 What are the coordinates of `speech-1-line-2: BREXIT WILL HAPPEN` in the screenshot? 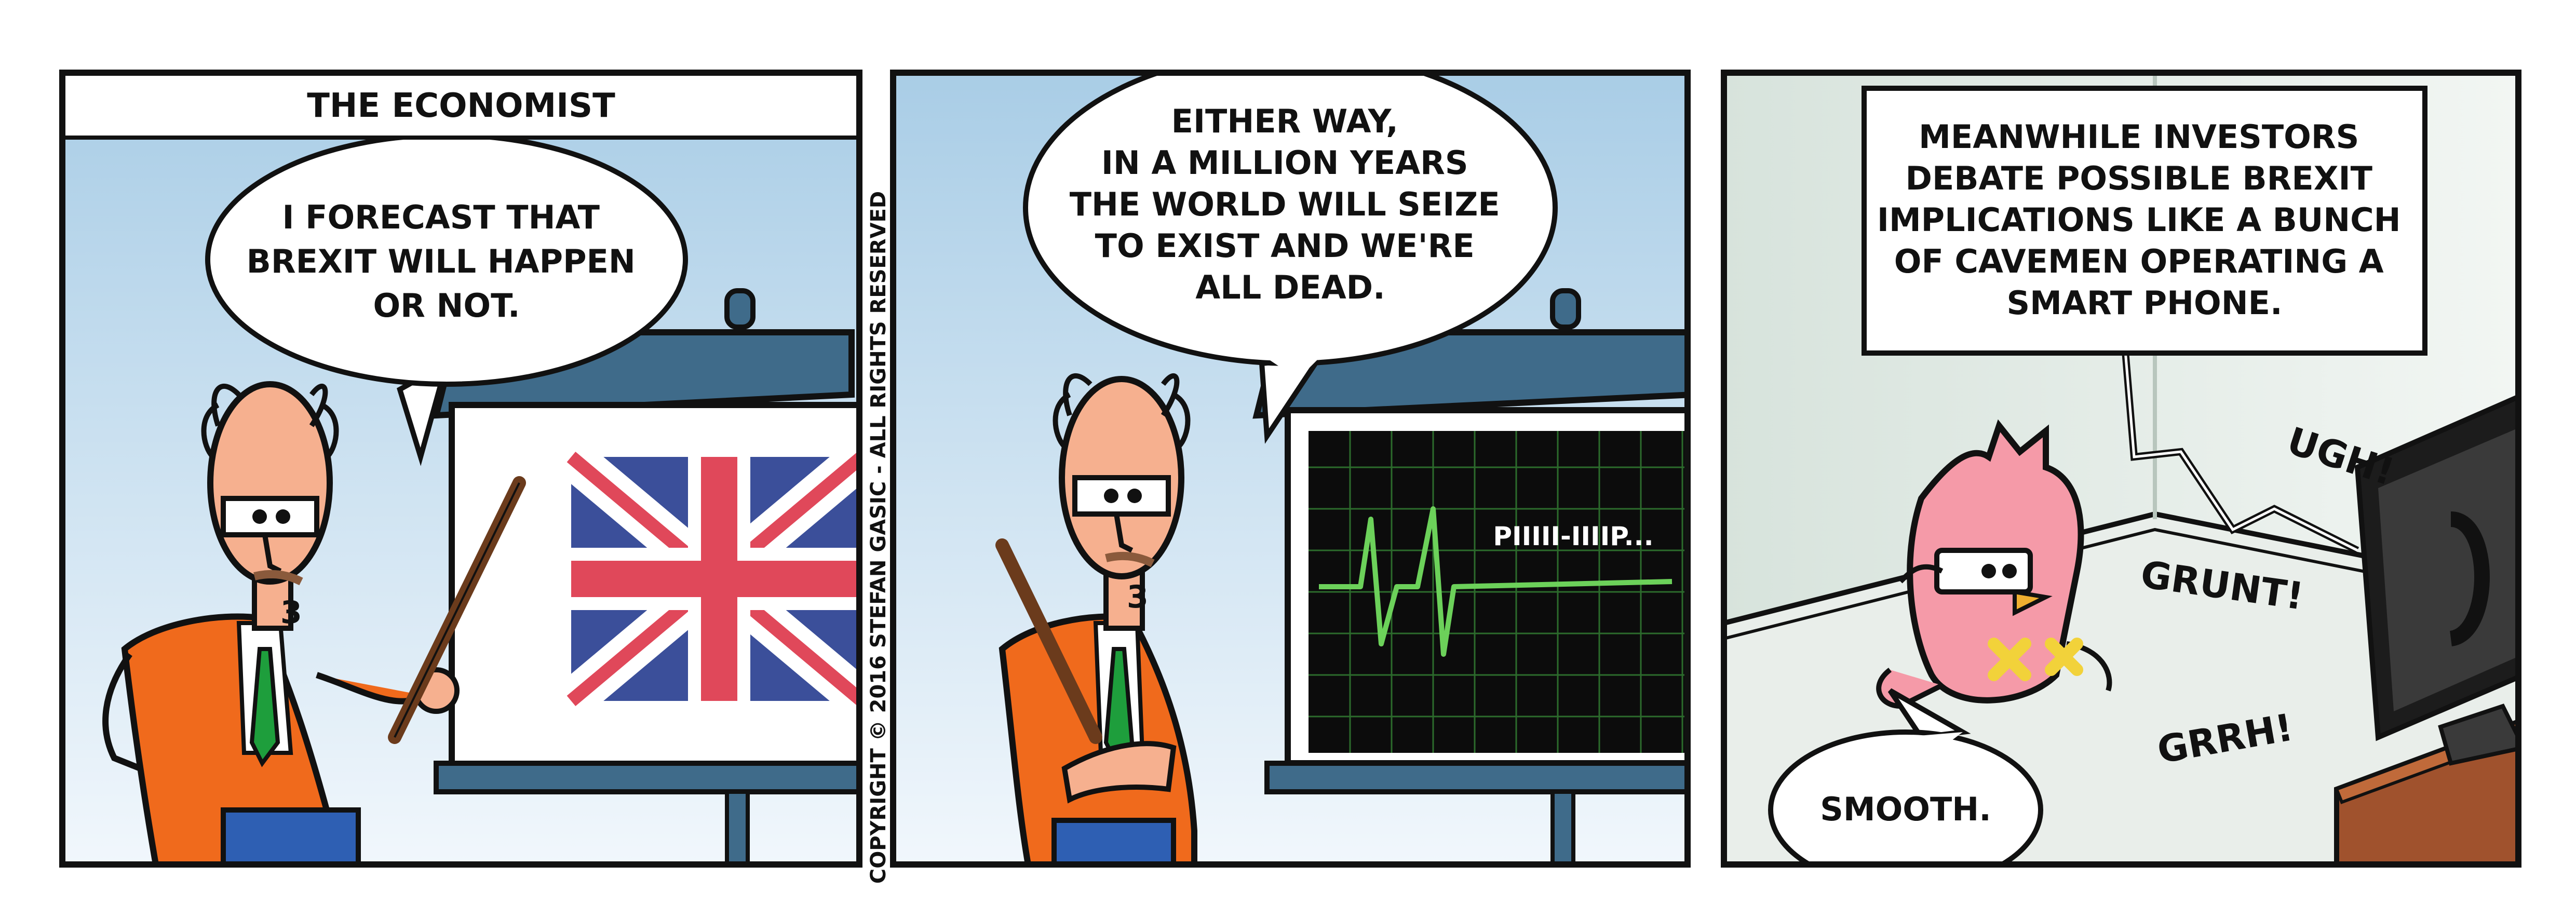 It's located at (441, 261).